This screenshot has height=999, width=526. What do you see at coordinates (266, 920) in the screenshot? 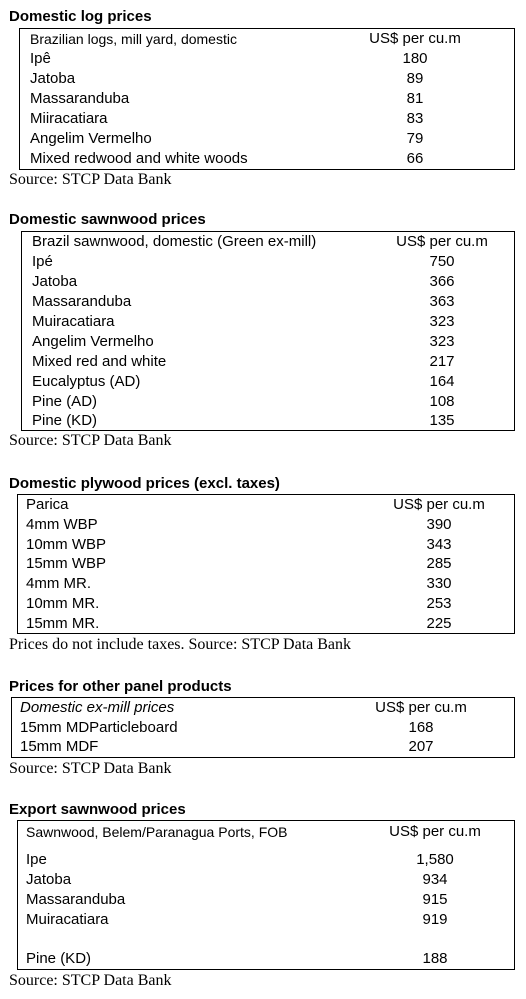
I see `table-row: Muiracatiara 919` at bounding box center [266, 920].